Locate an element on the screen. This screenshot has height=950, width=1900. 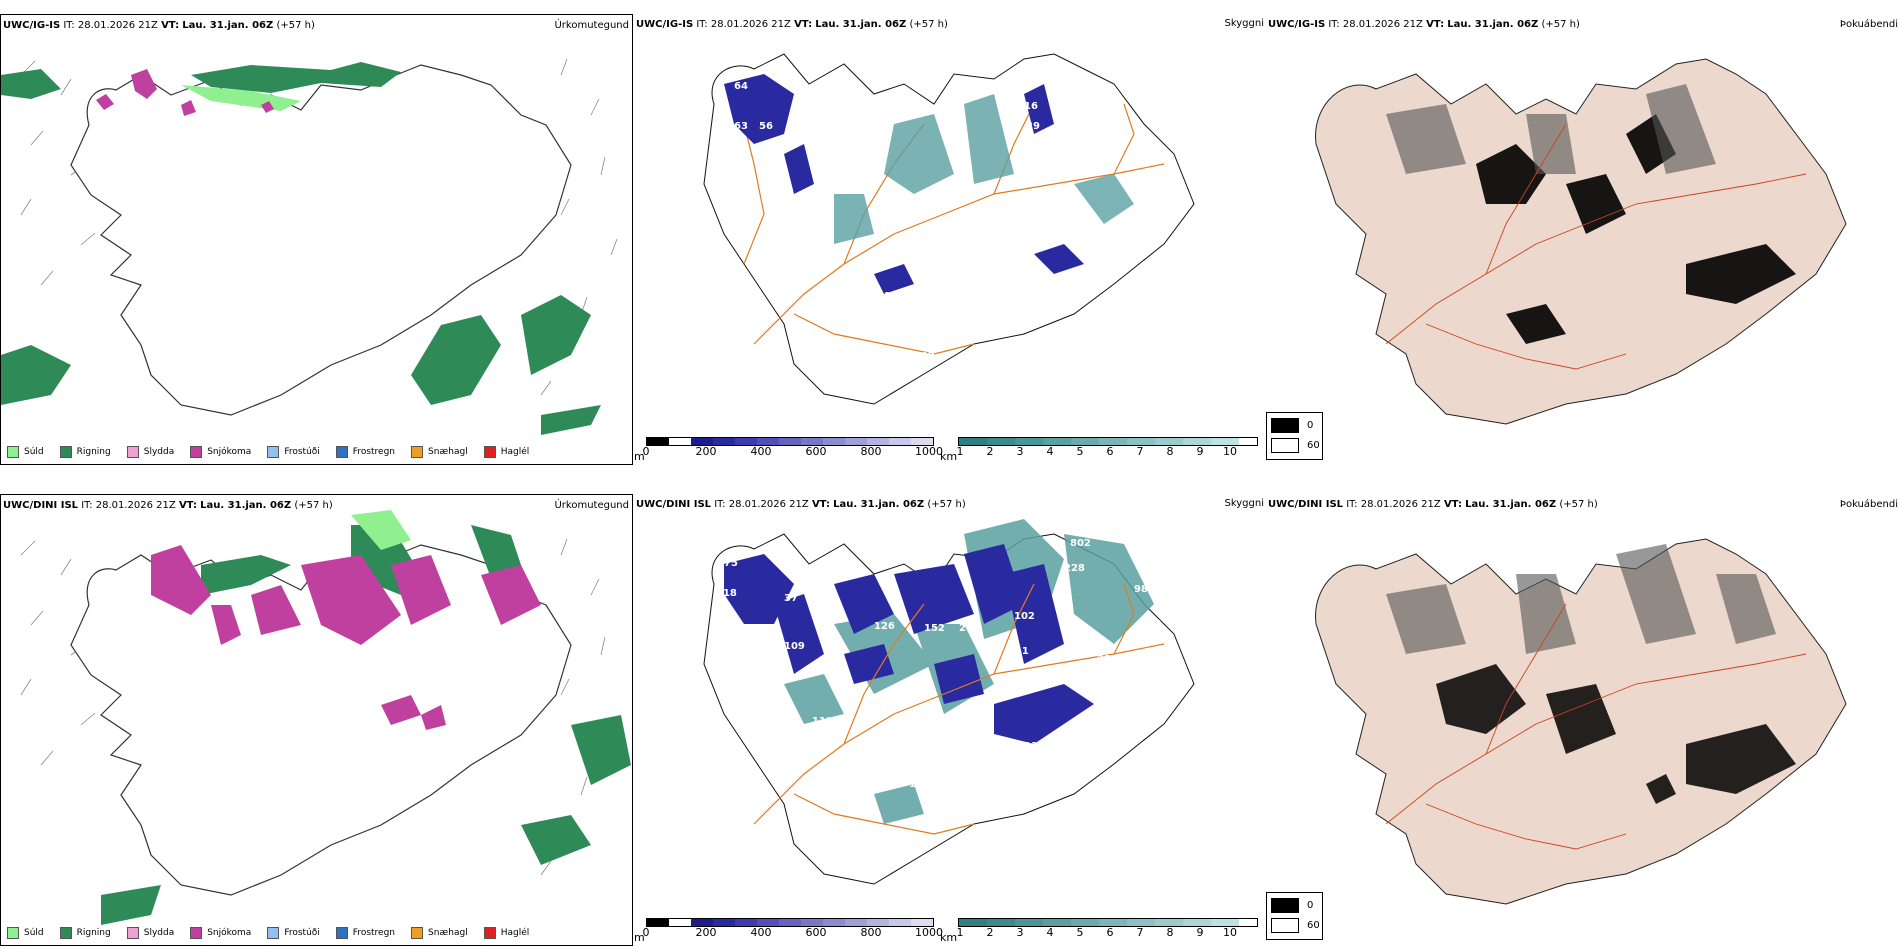
fog-dark-areas is located at coordinates (1616, 734).